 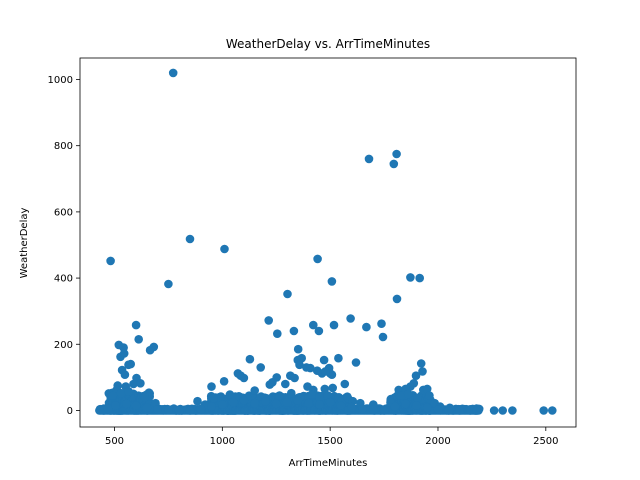 What do you see at coordinates (328, 463) in the screenshot?
I see `x-axis-label: ArrTimeMinutes` at bounding box center [328, 463].